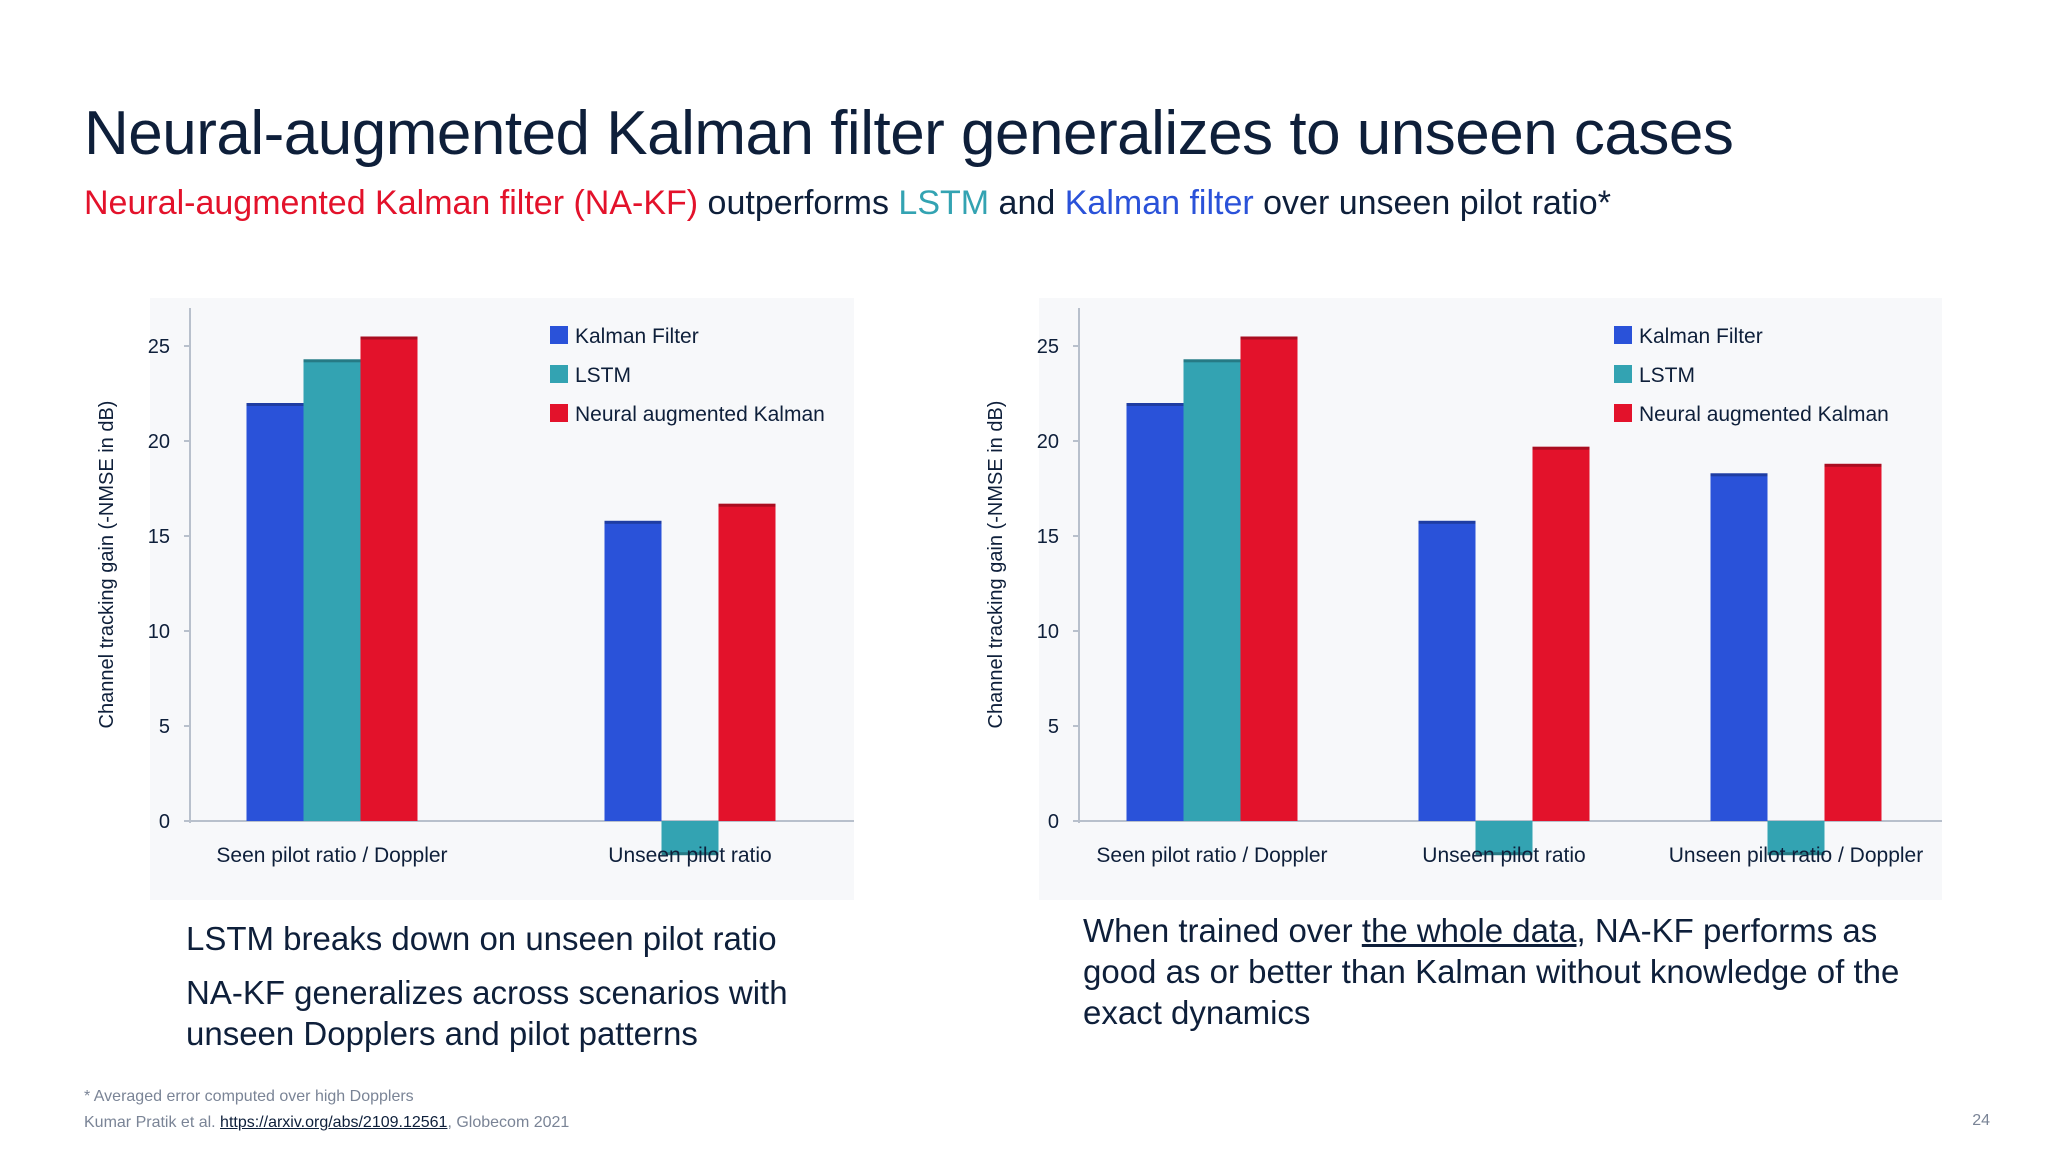  Describe the element at coordinates (481, 938) in the screenshot. I see `caption-left-line-1: LSTM breaks down on unseen pilot ratio` at that location.